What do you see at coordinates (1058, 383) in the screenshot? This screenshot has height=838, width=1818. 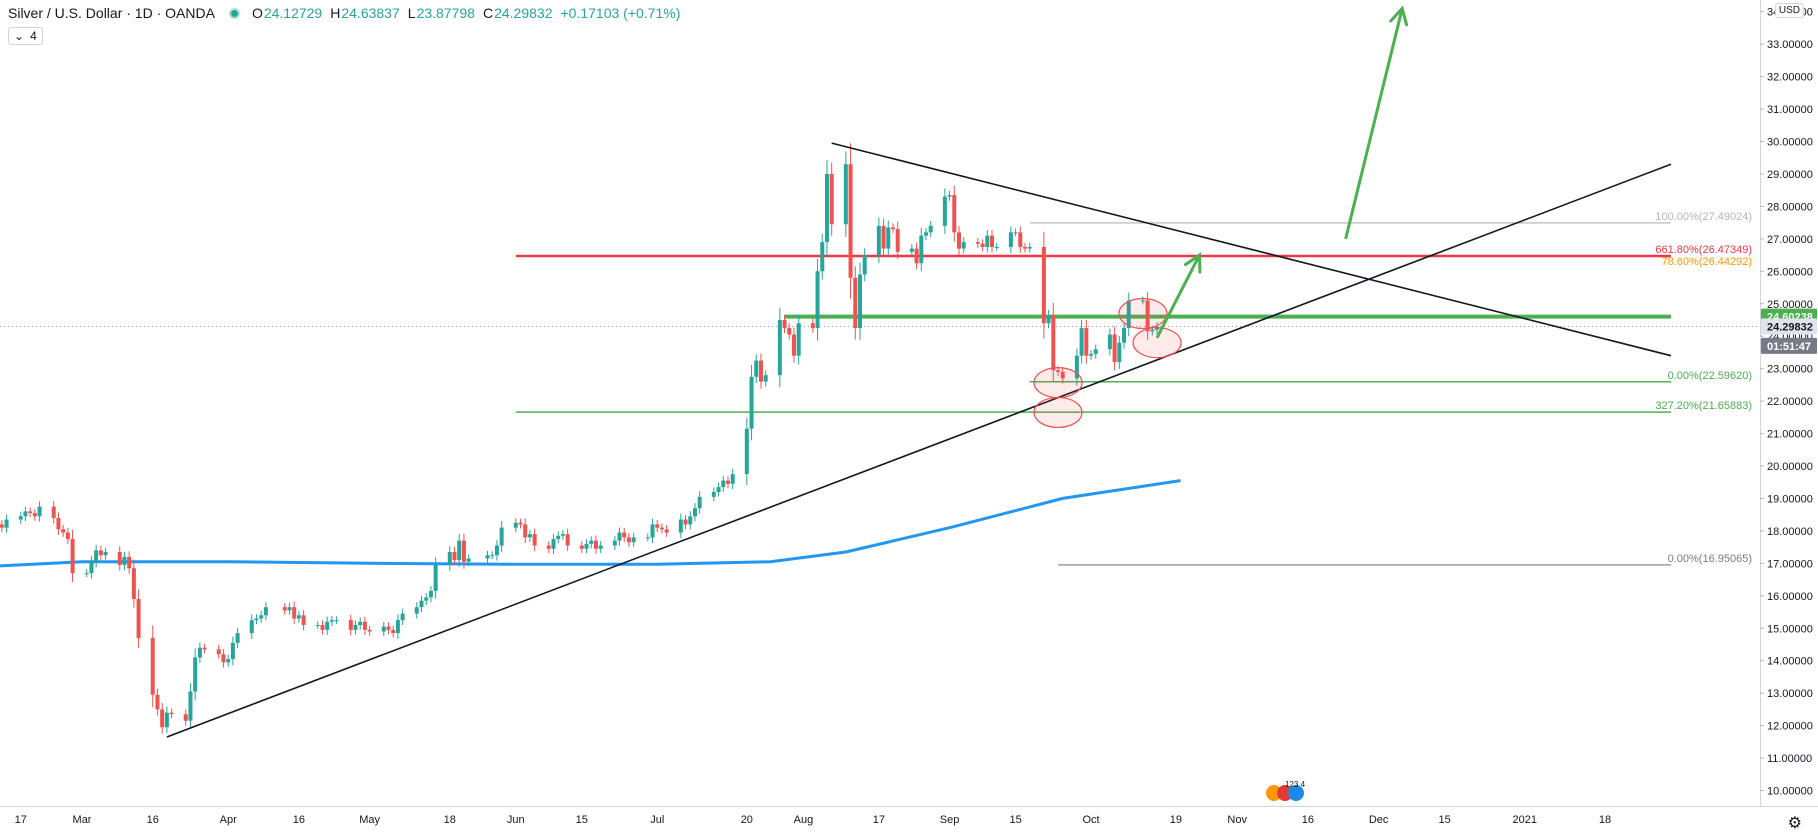 I see `highlight-ellipse` at bounding box center [1058, 383].